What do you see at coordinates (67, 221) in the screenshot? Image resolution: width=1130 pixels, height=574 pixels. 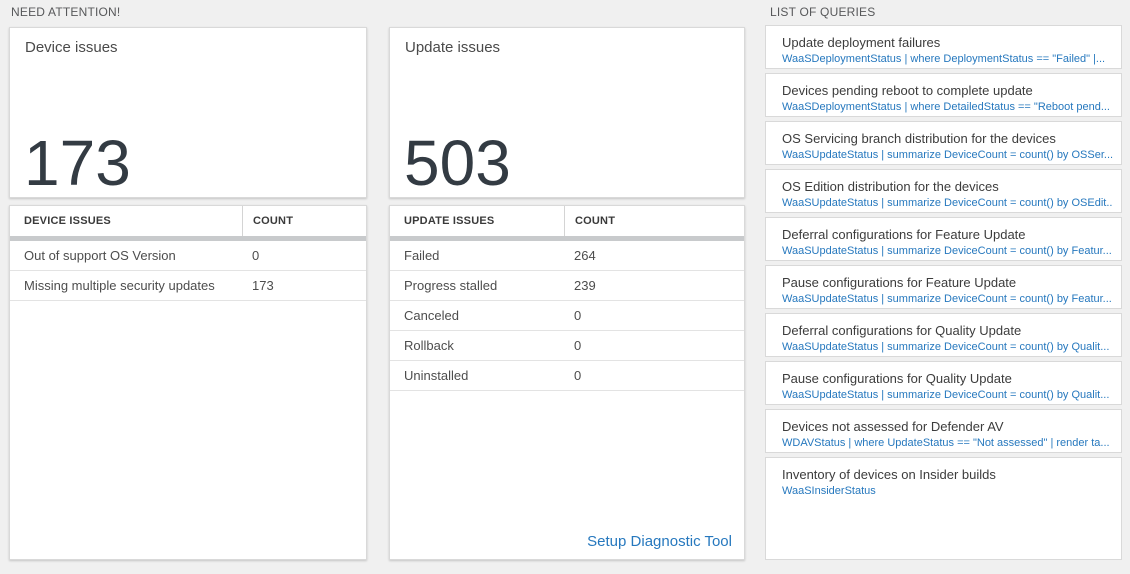 I see `column-header-device-issues: DEVICE ISSUES` at bounding box center [67, 221].